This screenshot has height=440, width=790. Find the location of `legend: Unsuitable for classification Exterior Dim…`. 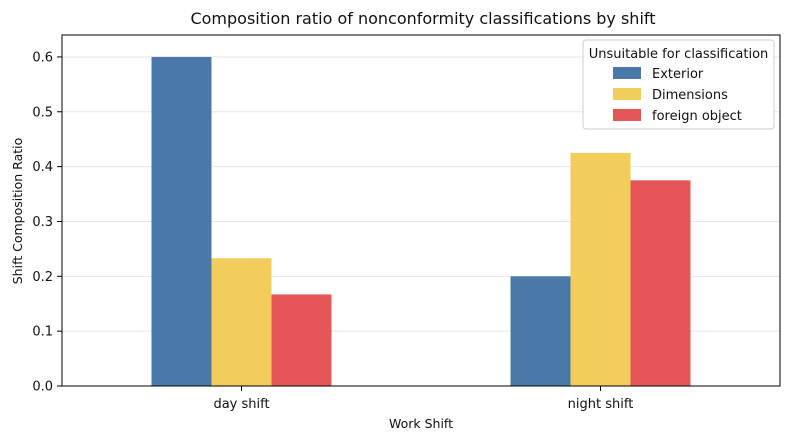

legend: Unsuitable for classification Exterior Dim… is located at coordinates (678, 84).